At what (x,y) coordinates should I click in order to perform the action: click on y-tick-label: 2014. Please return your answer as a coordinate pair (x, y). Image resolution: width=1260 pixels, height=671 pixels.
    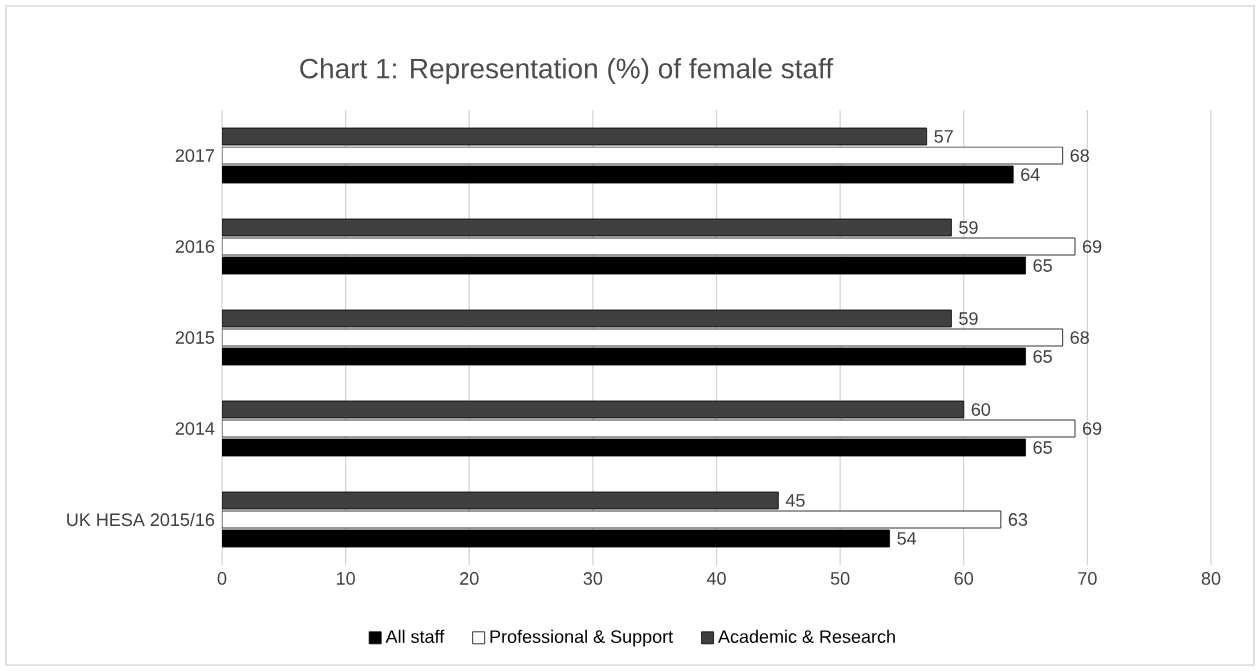
    Looking at the image, I should click on (195, 428).